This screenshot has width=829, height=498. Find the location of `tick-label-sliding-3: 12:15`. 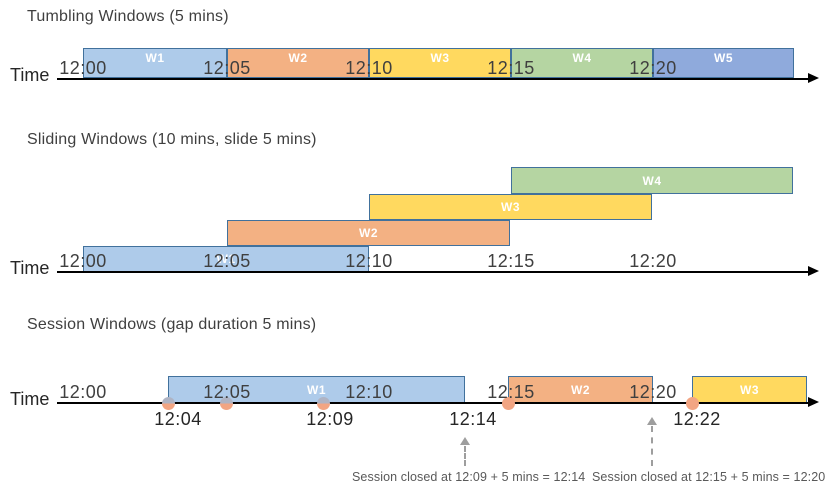

tick-label-sliding-3: 12:15 is located at coordinates (511, 261).